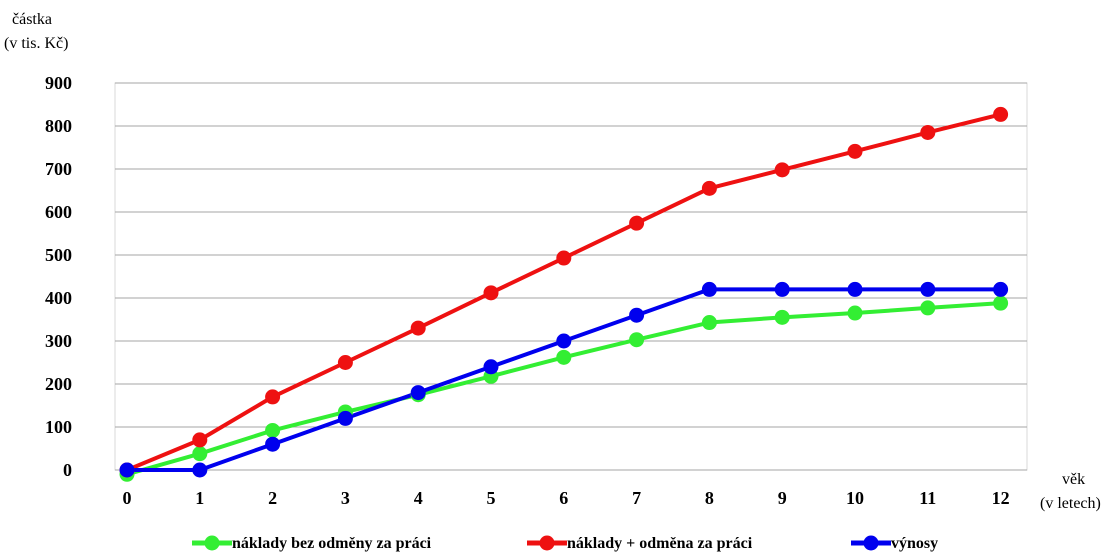 The height and width of the screenshot is (559, 1120). Describe the element at coordinates (709, 498) in the screenshot. I see `x-tick-label: 8` at that location.